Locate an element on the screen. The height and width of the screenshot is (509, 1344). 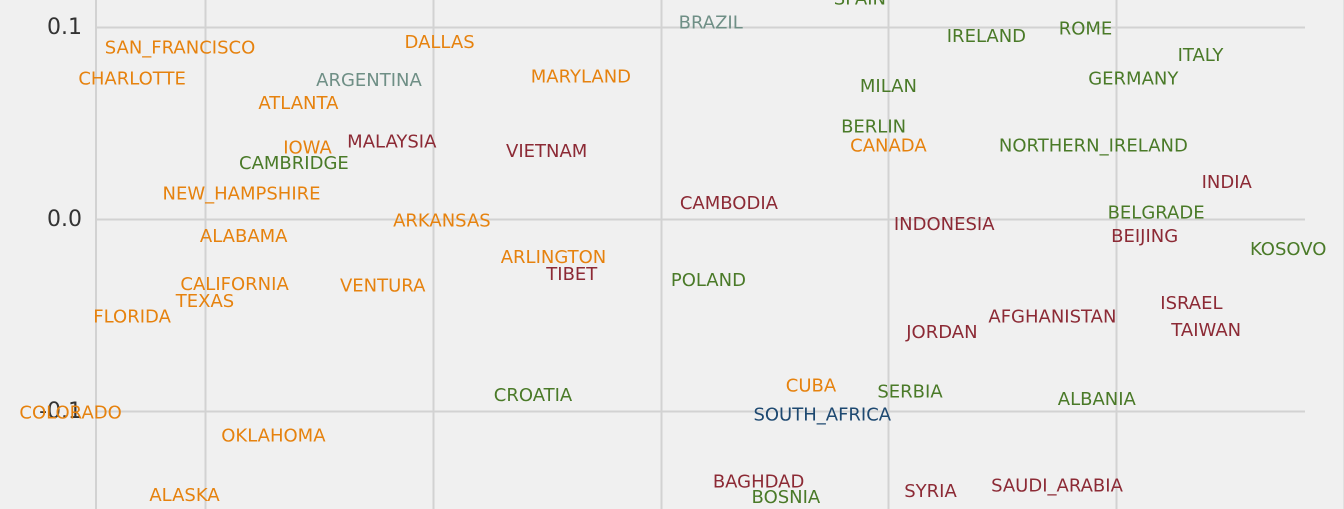
point-label-india: INDIA is located at coordinates (1227, 182).